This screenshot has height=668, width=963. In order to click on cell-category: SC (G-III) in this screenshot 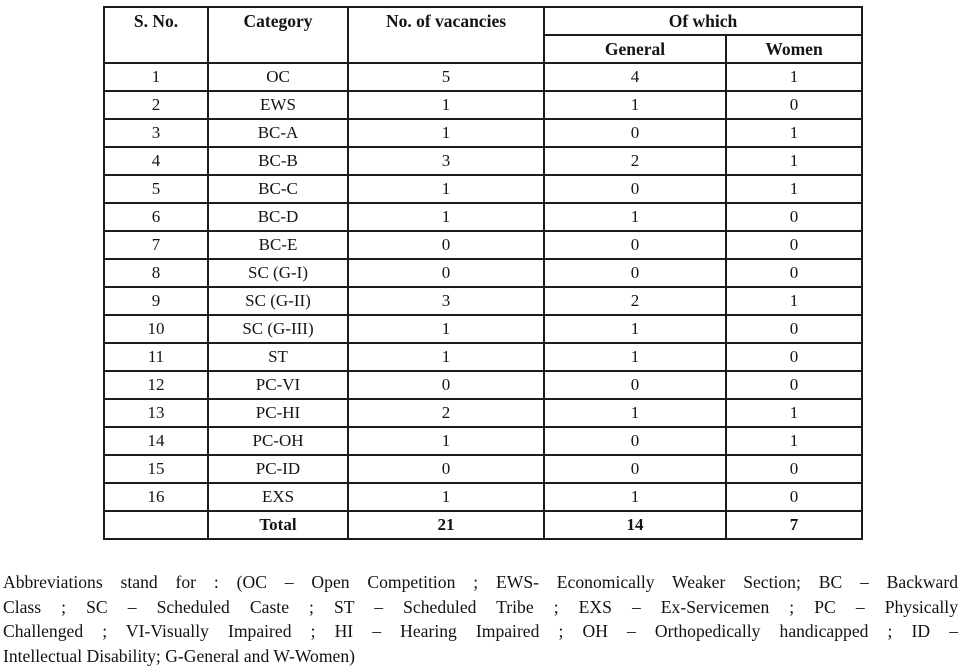, I will do `click(278, 329)`.